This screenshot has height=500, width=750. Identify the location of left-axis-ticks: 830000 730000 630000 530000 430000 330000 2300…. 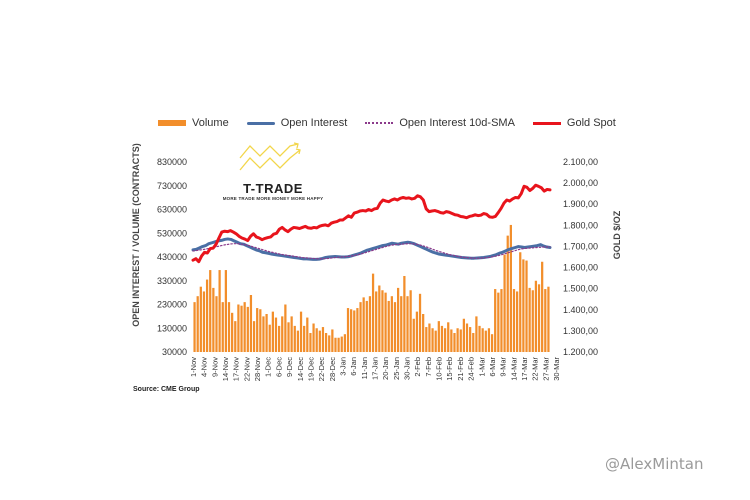
(172, 257).